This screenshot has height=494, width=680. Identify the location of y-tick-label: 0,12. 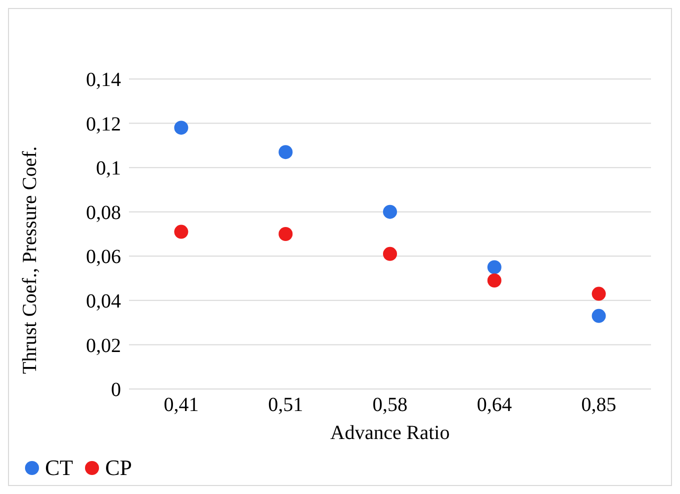
(103, 124).